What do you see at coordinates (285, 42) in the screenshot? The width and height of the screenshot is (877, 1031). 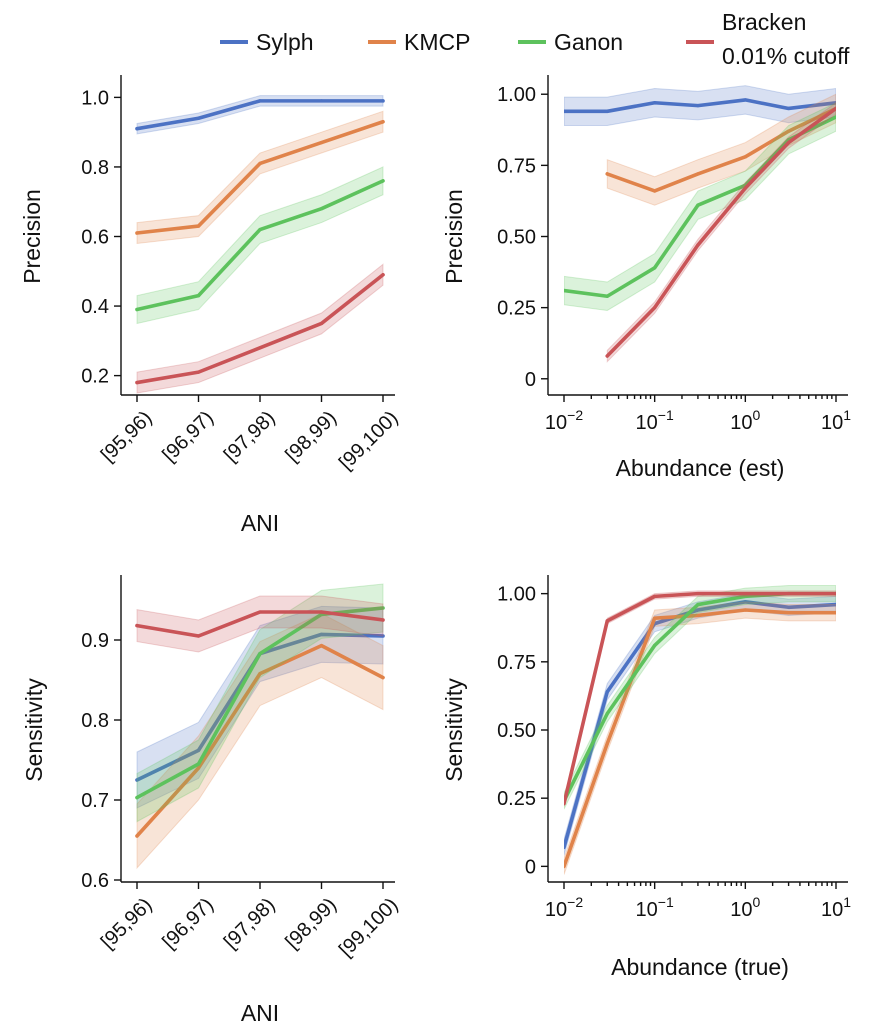 I see `legend-label-sylph: Sylph` at bounding box center [285, 42].